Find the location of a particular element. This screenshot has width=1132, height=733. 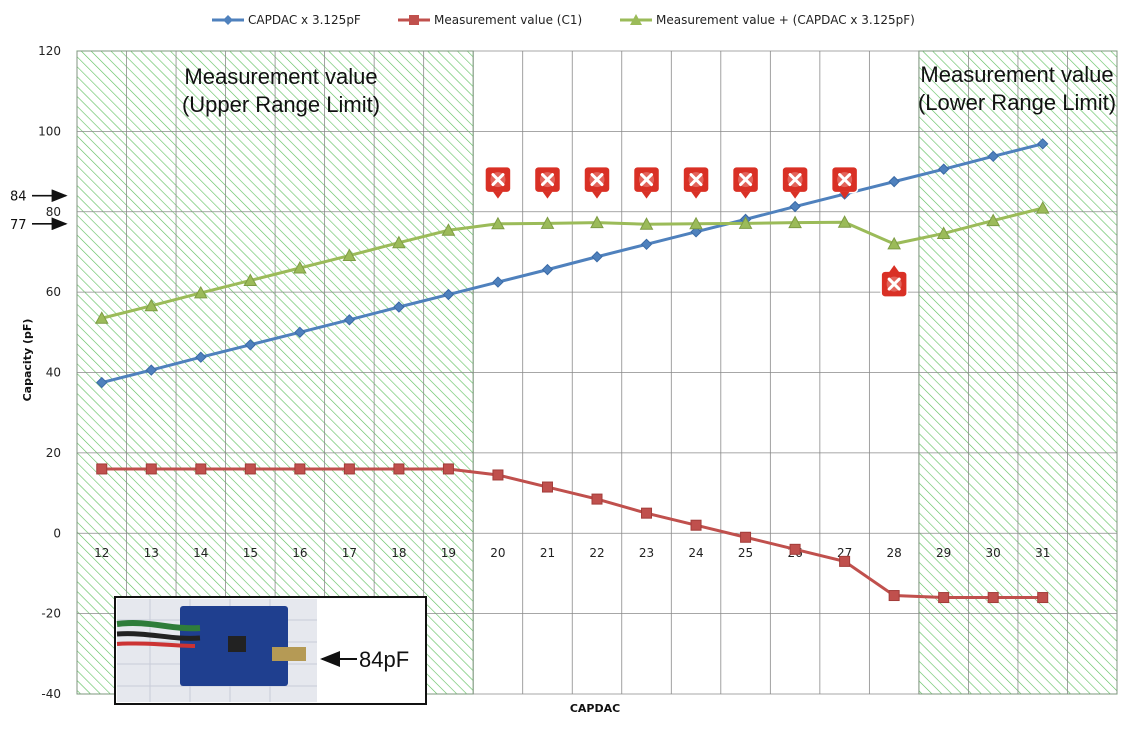

y-tick-label: 40 is located at coordinates (53, 373).